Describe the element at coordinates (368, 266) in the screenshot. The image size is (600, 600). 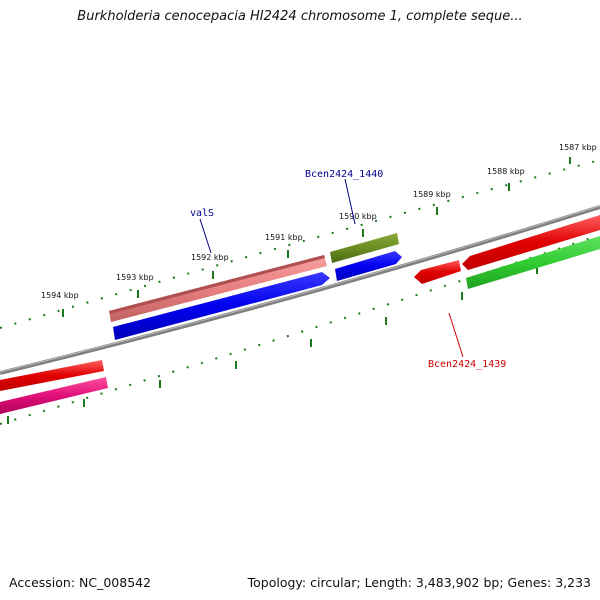
I see `gene-blue-short` at that location.